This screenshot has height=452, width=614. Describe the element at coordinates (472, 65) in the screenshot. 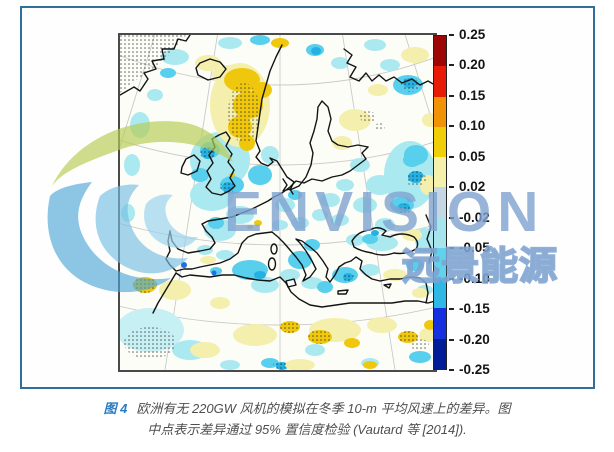

I see `colorbar-tick-label: 0.20` at that location.